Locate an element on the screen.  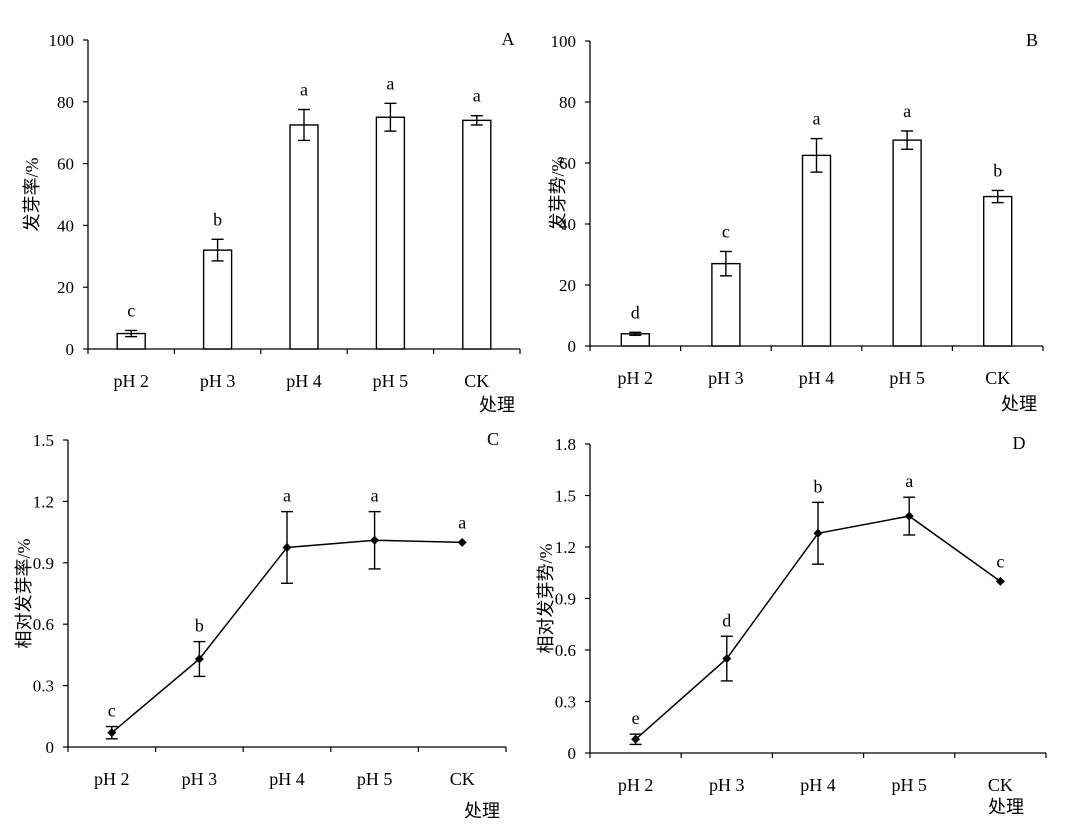
y-axis-label: 发芽势/% is located at coordinates (558, 193).